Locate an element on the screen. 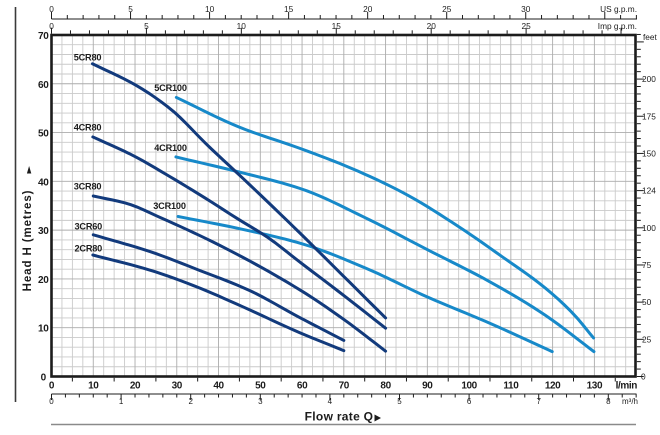 The height and width of the screenshot is (435, 660). svg-text: Imp g.p.m. is located at coordinates (617, 26).